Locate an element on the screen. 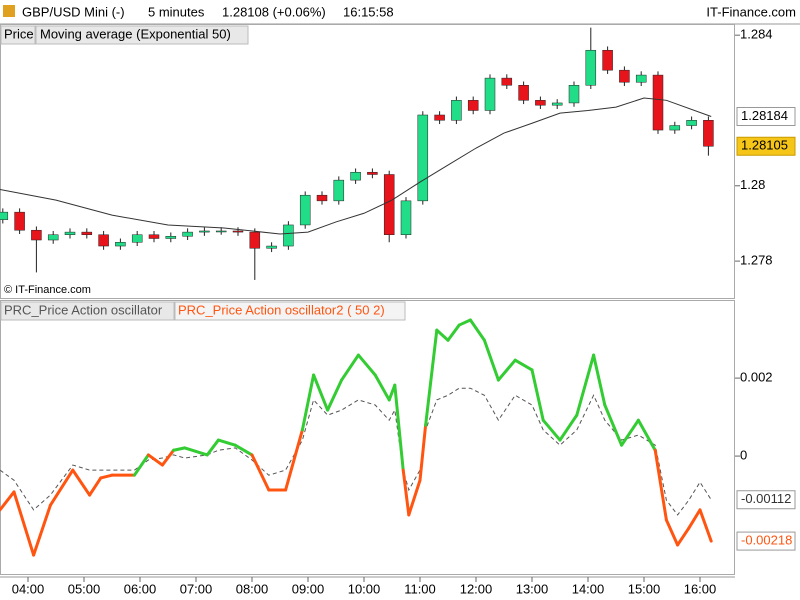 The height and width of the screenshot is (600, 800). brand: IT-Finance.com is located at coordinates (751, 11).